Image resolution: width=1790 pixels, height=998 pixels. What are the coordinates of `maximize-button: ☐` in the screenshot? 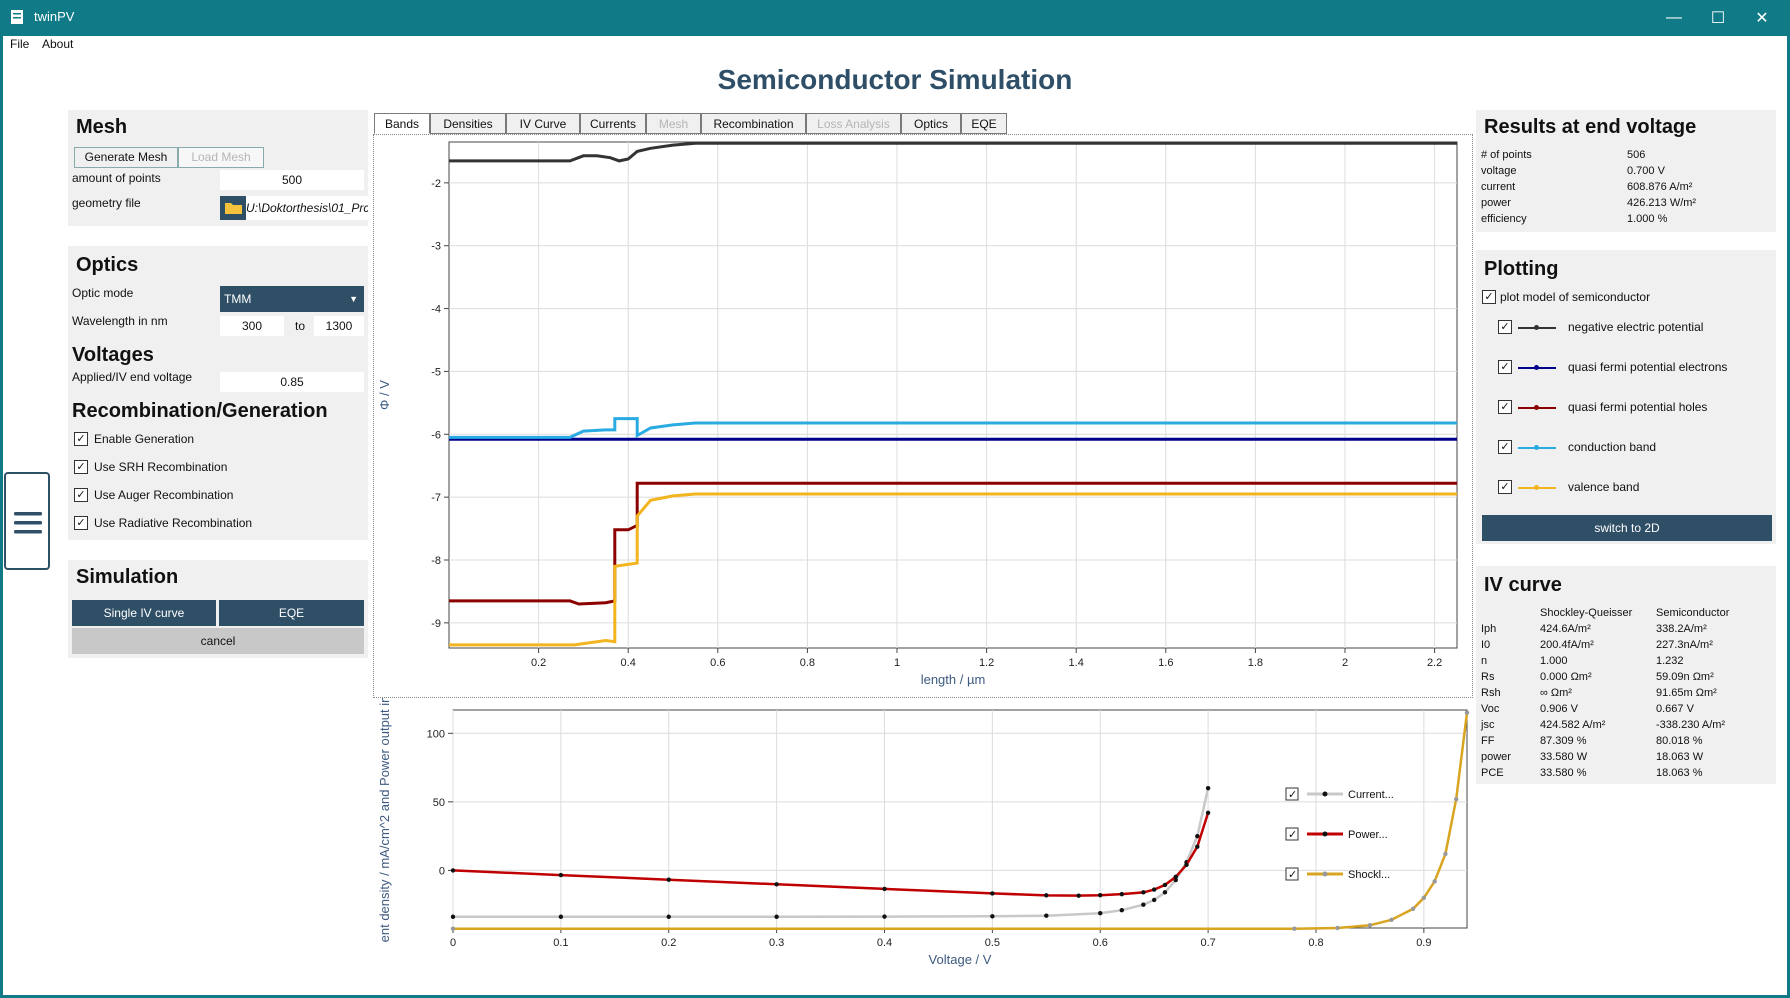 It's located at (1718, 18).